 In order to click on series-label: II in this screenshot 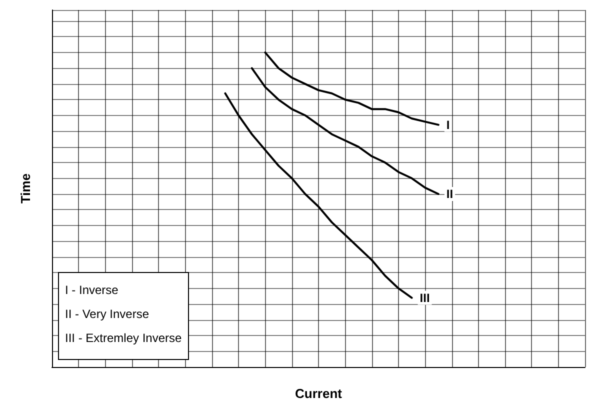, I will do `click(450, 194)`.